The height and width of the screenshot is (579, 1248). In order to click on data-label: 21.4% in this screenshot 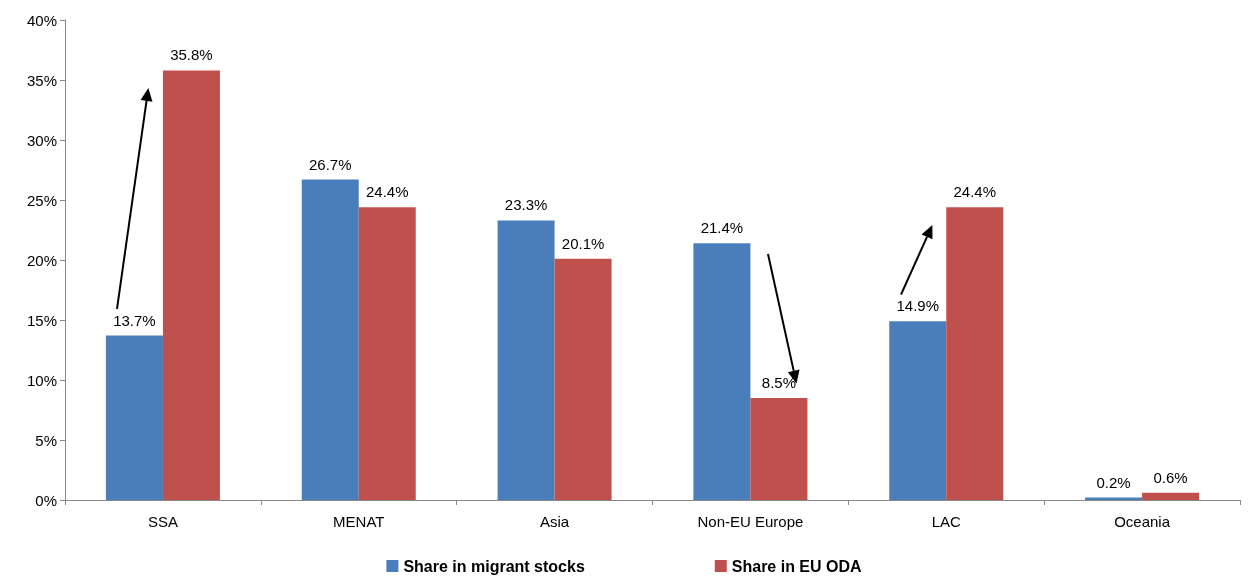, I will do `click(722, 228)`.